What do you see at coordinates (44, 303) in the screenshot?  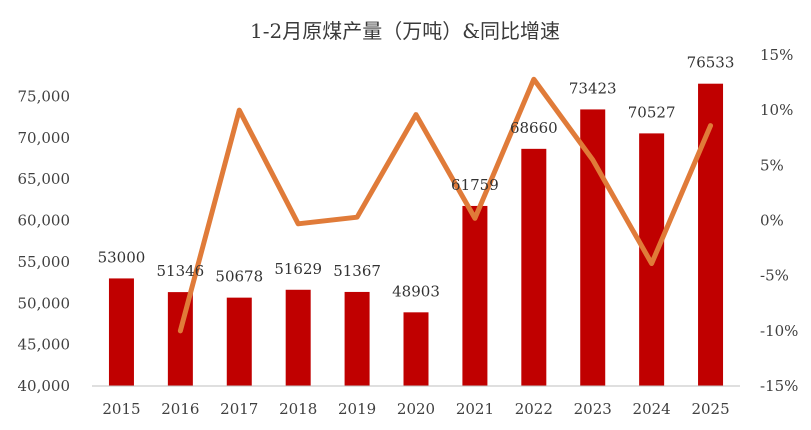 I see `left-tick-label: 50,000` at bounding box center [44, 303].